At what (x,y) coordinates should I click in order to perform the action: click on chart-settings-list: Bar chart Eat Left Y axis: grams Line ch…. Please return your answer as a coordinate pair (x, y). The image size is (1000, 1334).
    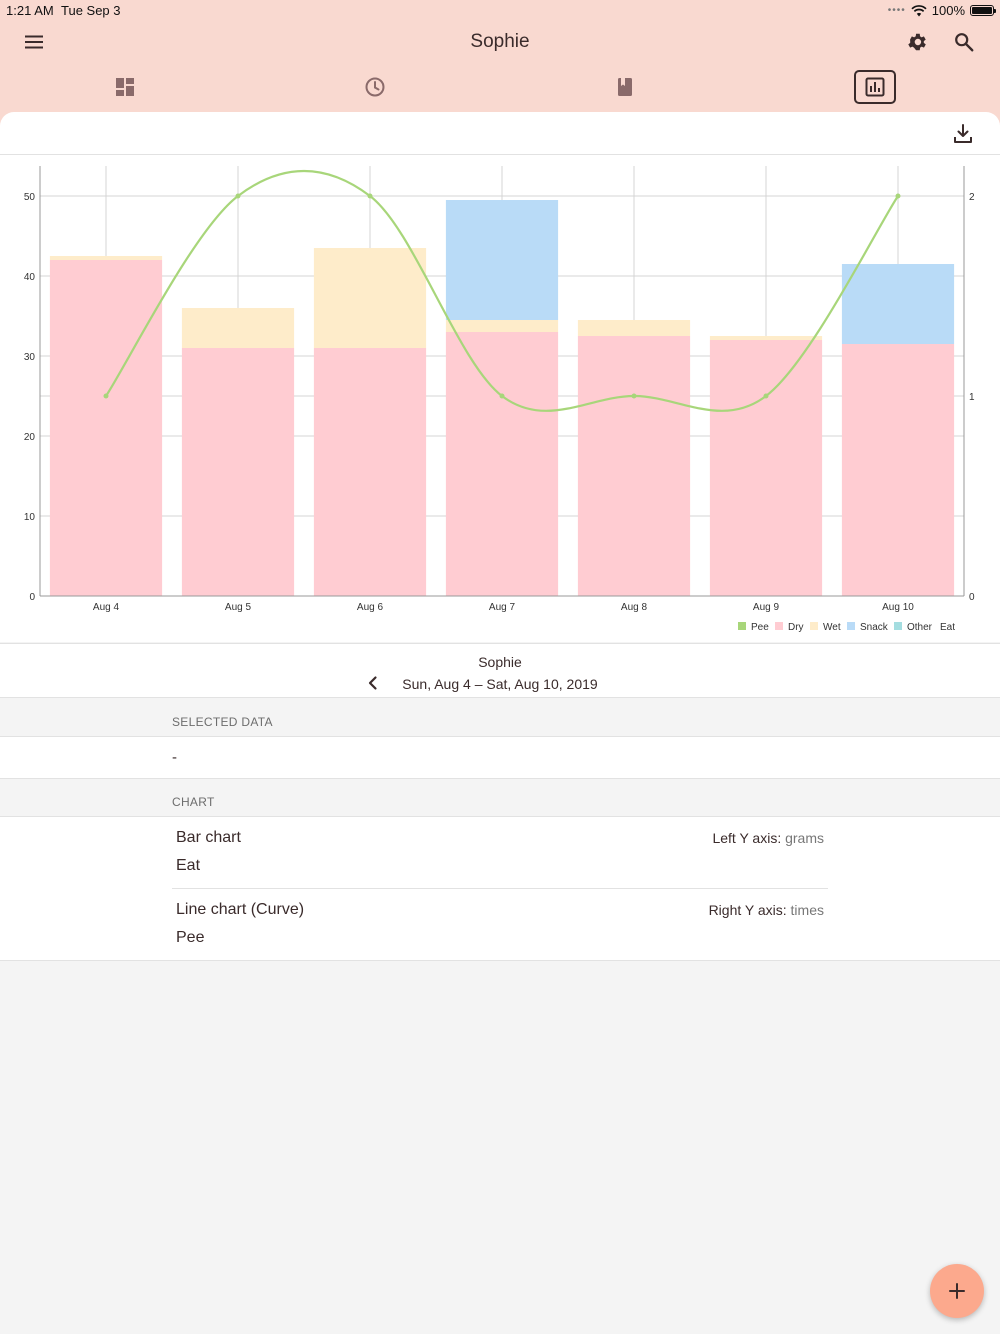
    Looking at the image, I should click on (500, 888).